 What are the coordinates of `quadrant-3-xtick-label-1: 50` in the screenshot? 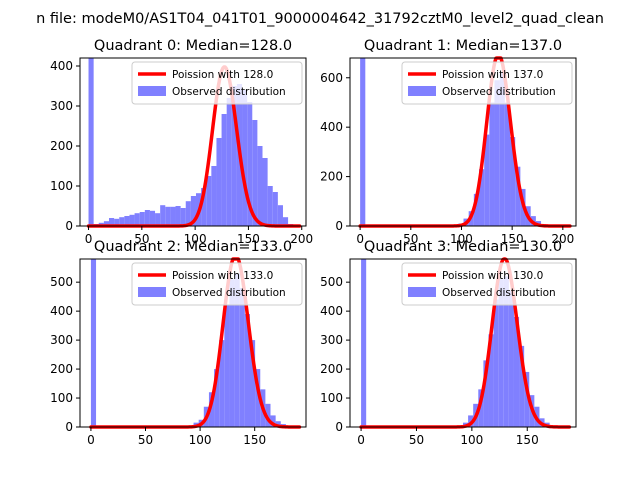 It's located at (416, 440).